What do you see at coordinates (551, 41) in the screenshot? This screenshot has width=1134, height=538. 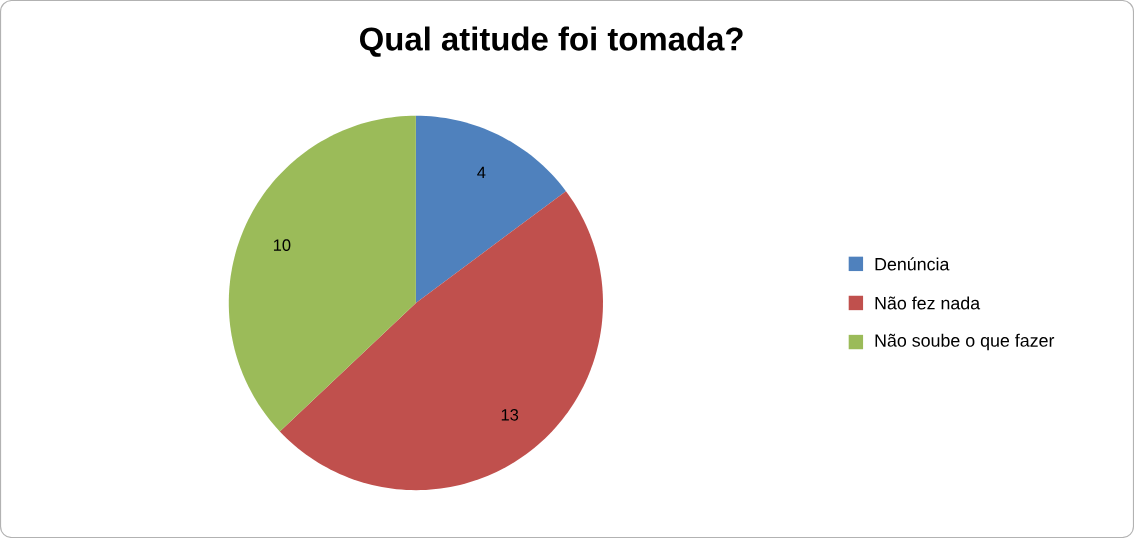 I see `chart-title: Qual atitude foi tomada?` at bounding box center [551, 41].